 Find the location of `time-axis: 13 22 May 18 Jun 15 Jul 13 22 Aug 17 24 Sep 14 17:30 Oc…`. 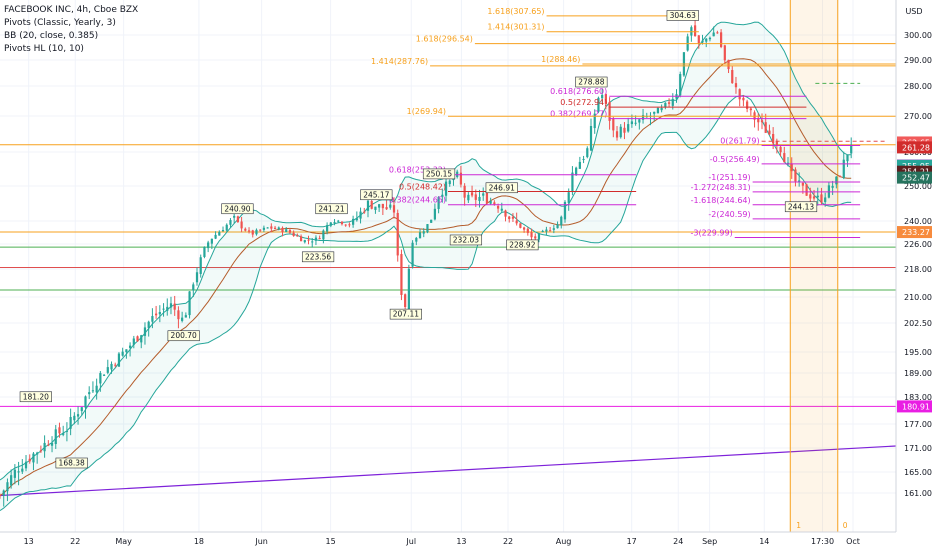

time-axis: 13 22 May 18 Jun 15 Jul 13 22 Aug 17 24 Sep 14 17:30 Oc… is located at coordinates (466, 540).